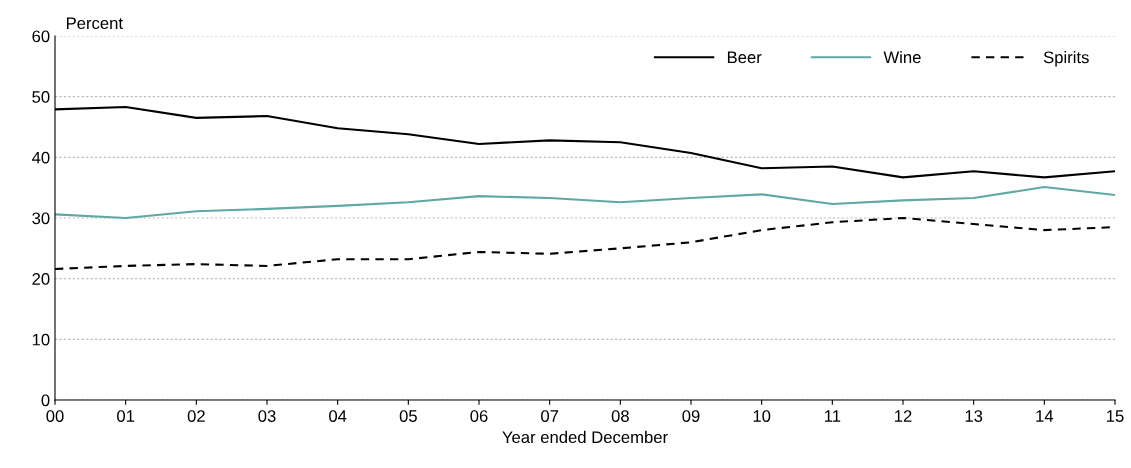 This screenshot has height=468, width=1131. What do you see at coordinates (585, 203) in the screenshot?
I see `line-series` at bounding box center [585, 203].